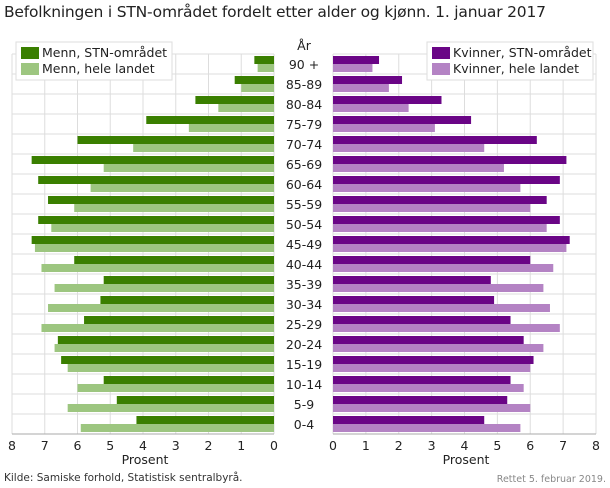 The image size is (610, 488). What do you see at coordinates (304, 344) in the screenshot?
I see `category-label: 20-24` at bounding box center [304, 344].